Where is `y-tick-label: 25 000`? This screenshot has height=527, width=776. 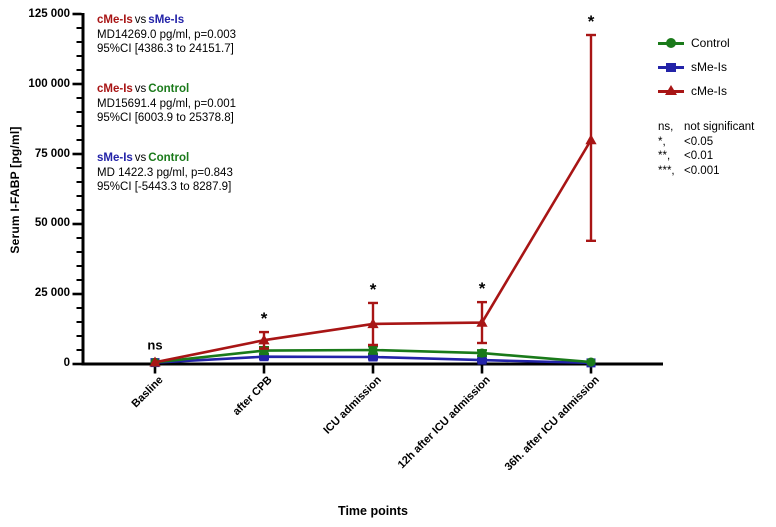 y-tick-label: 25 000 is located at coordinates (52, 293).